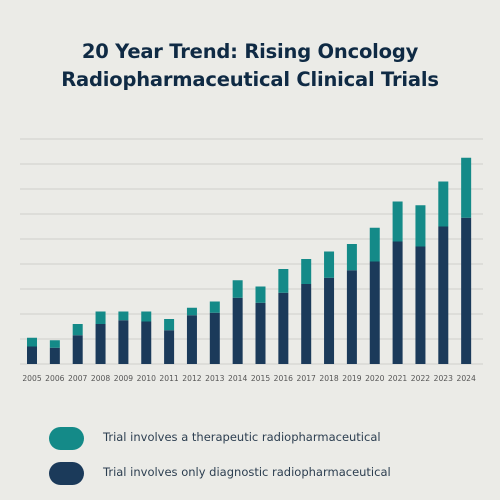 The height and width of the screenshot is (500, 500). I want to click on bar-therapeutic-2021, so click(397, 221).